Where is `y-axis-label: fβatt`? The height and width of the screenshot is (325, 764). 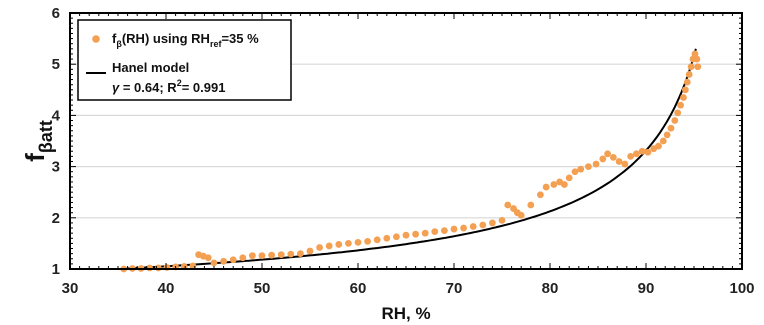
y-axis-label: fβatt is located at coordinates (38, 141).